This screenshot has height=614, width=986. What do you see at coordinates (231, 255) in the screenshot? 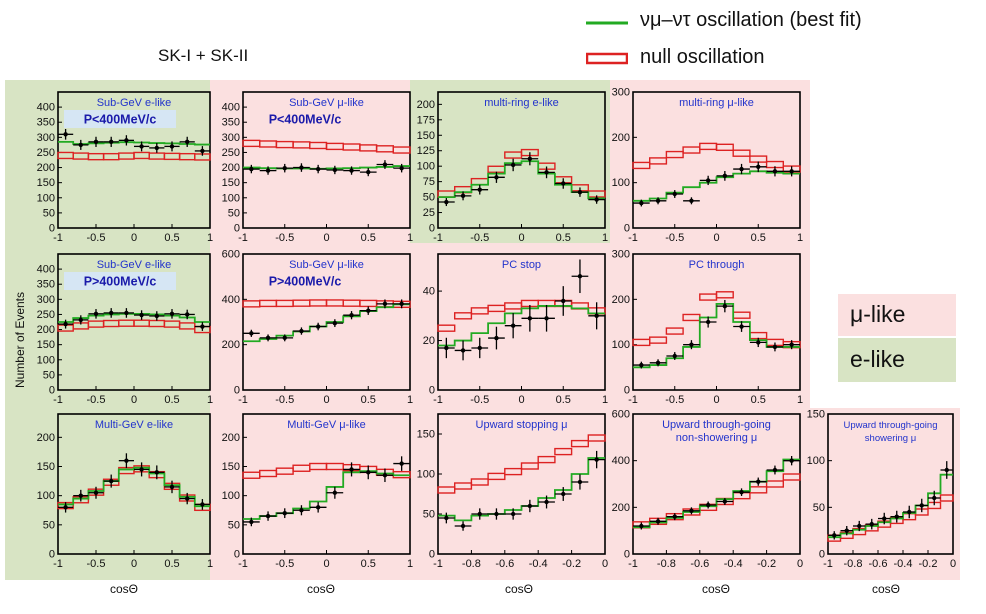
I see `y-tick-label: 600` at bounding box center [231, 255].